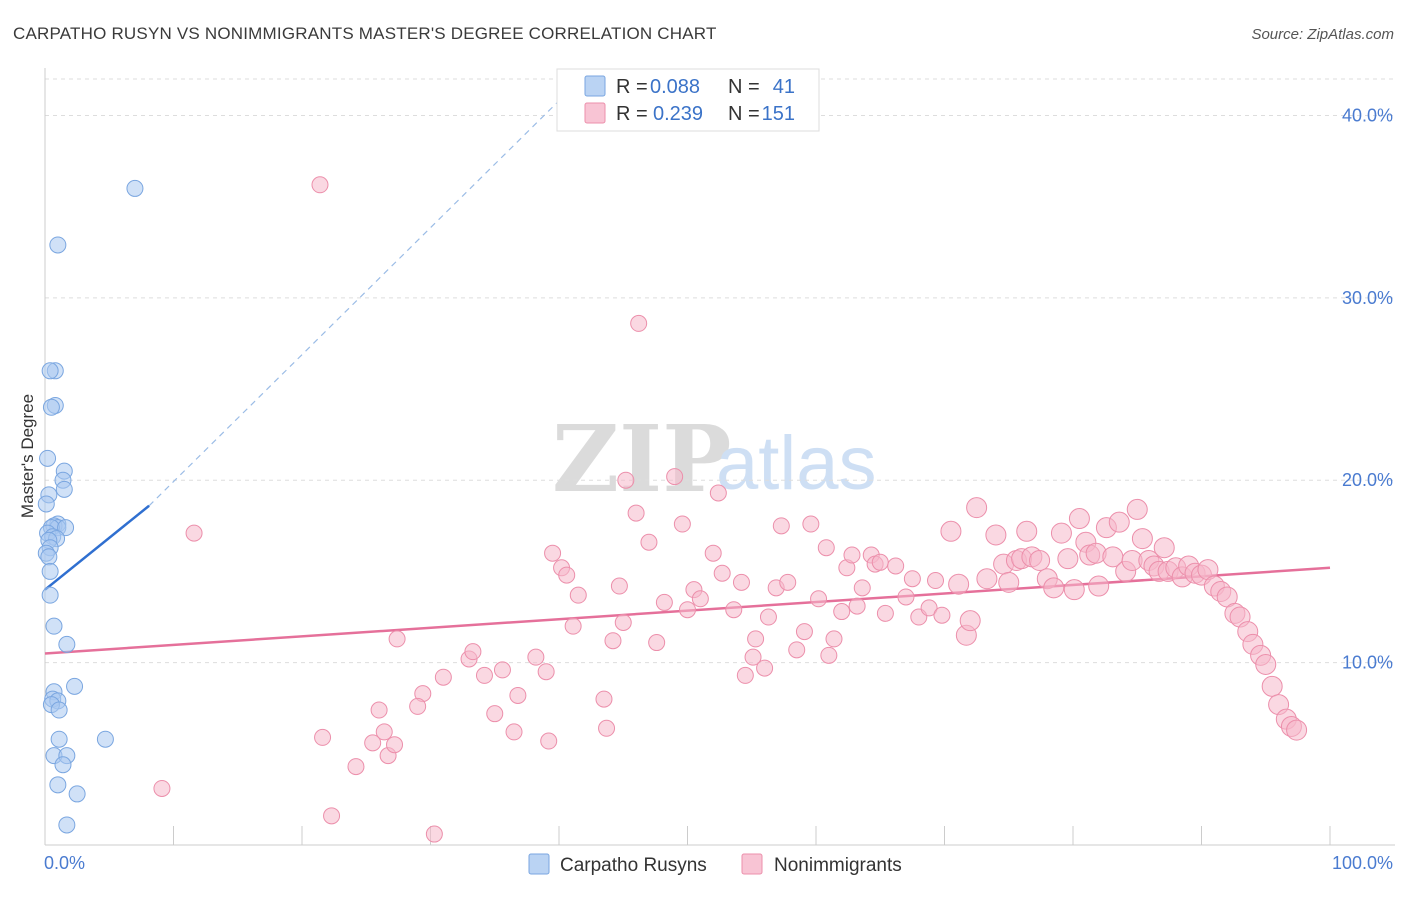 The height and width of the screenshot is (897, 1406). Describe the element at coordinates (778, 114) in the screenshot. I see `legend-n-value-2: 151` at that location.